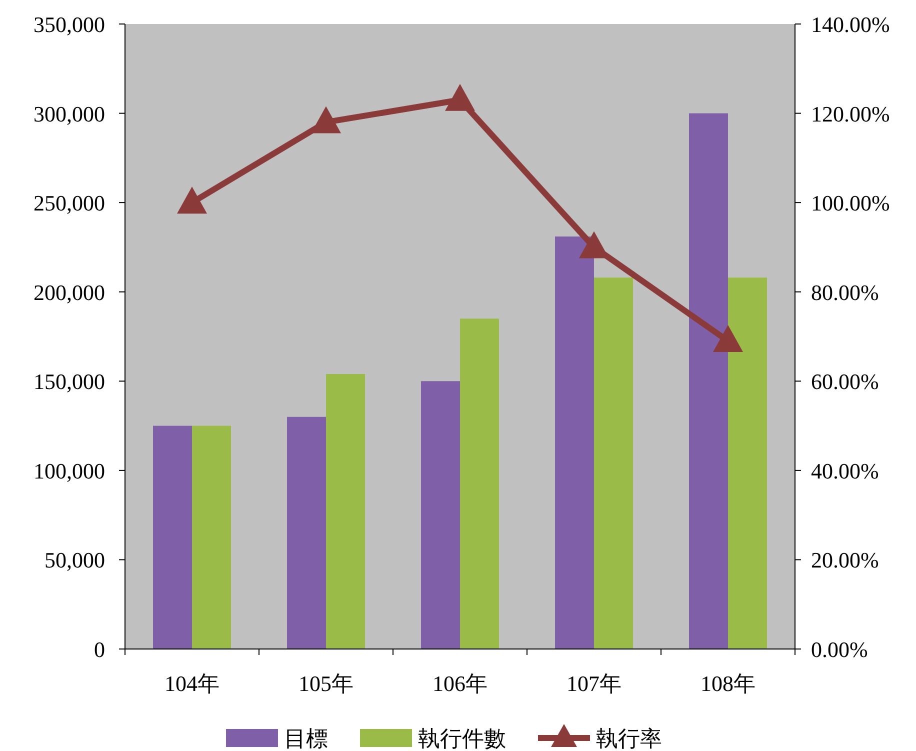 The width and height of the screenshot is (916, 751). I want to click on x-tick-label: 107年, so click(594, 683).